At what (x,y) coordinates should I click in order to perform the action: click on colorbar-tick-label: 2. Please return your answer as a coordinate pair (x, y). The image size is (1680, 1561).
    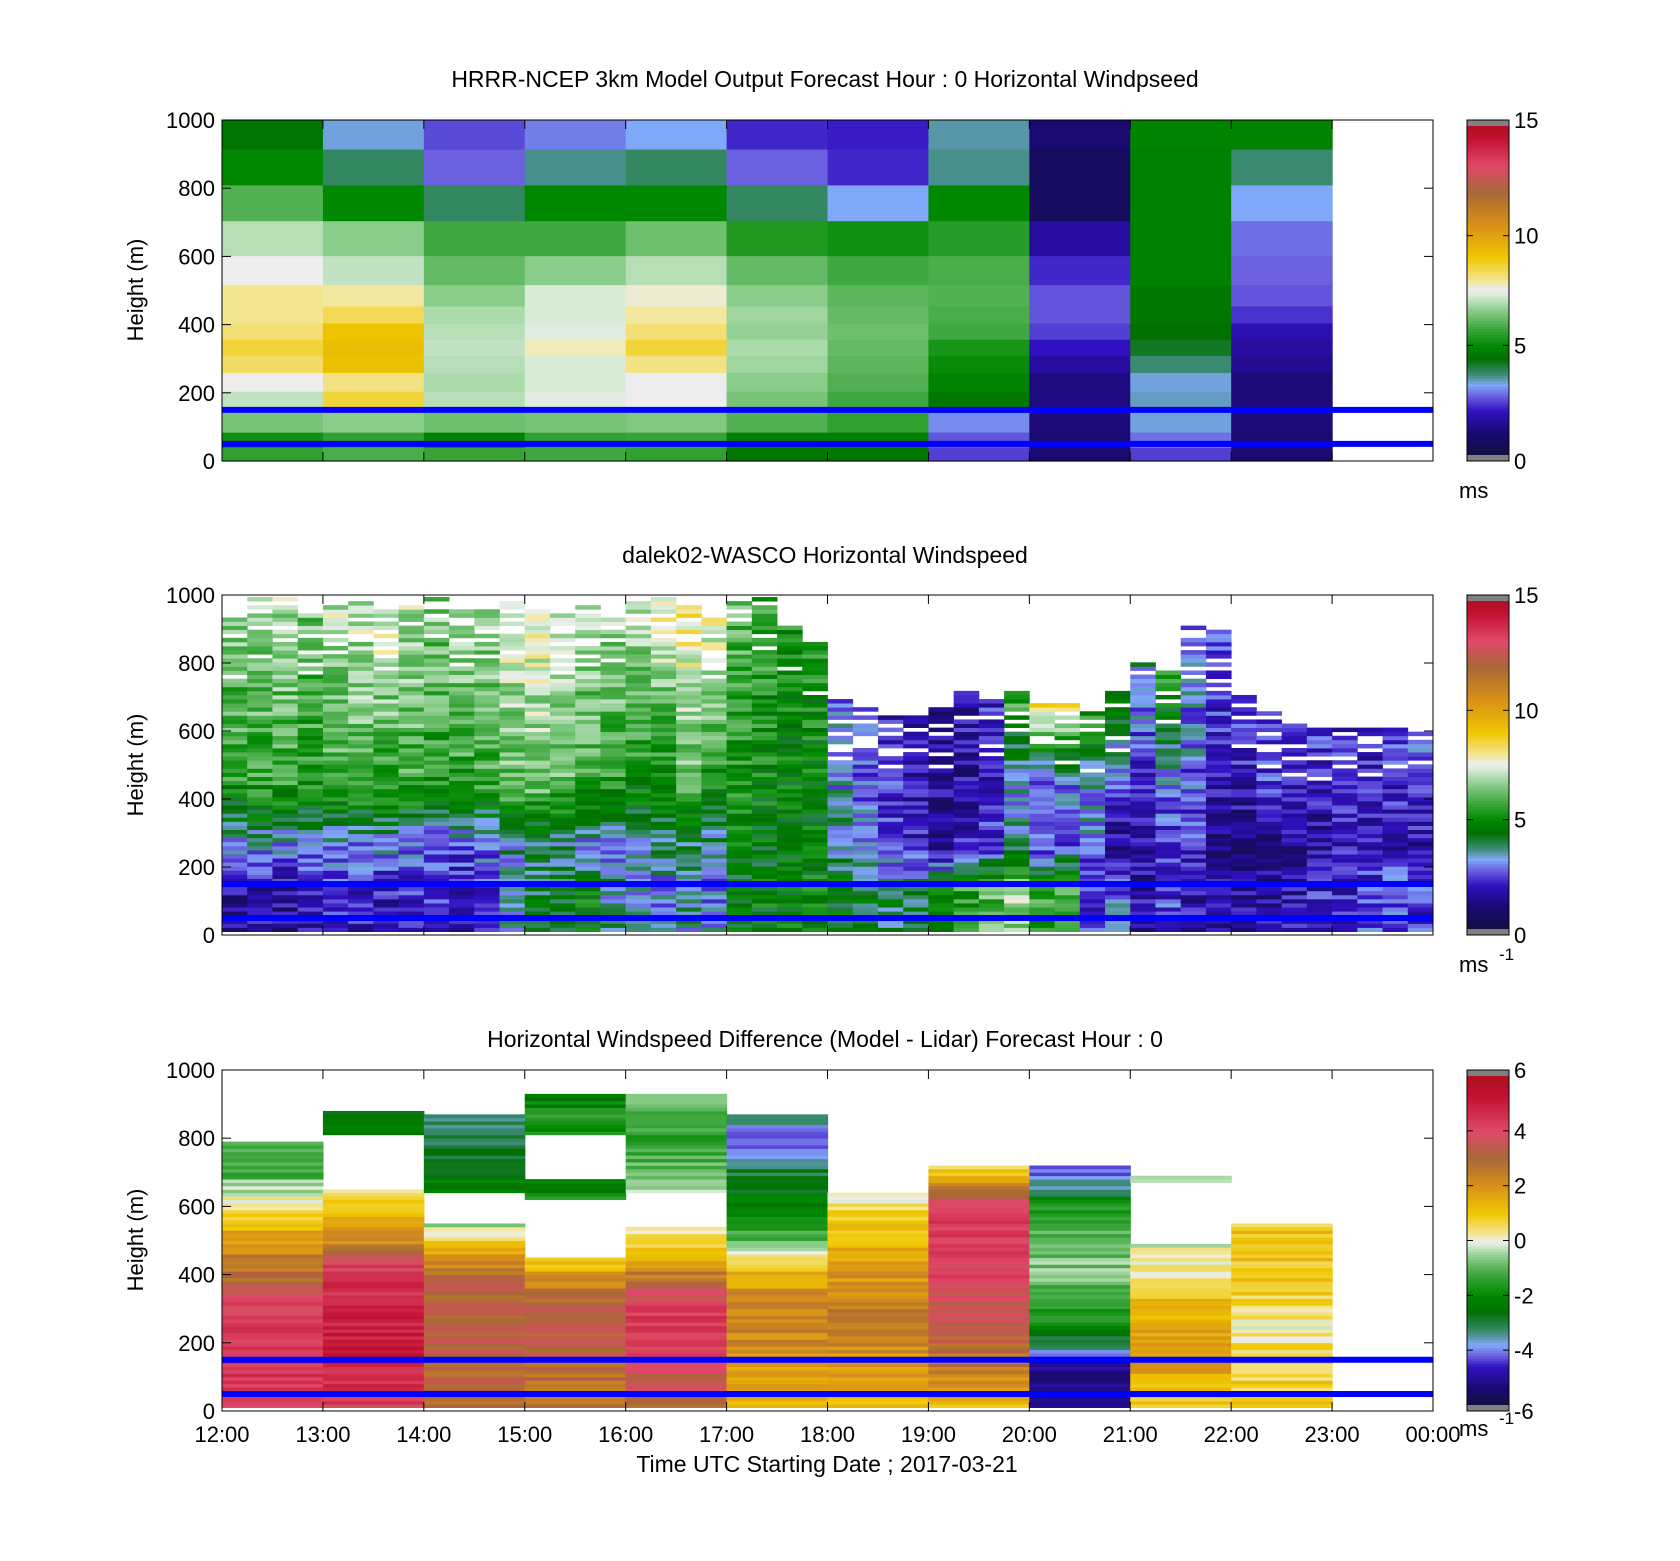
    Looking at the image, I should click on (1520, 1186).